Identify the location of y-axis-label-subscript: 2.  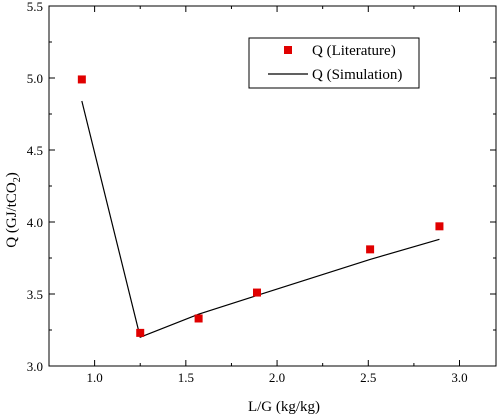
(17, 179).